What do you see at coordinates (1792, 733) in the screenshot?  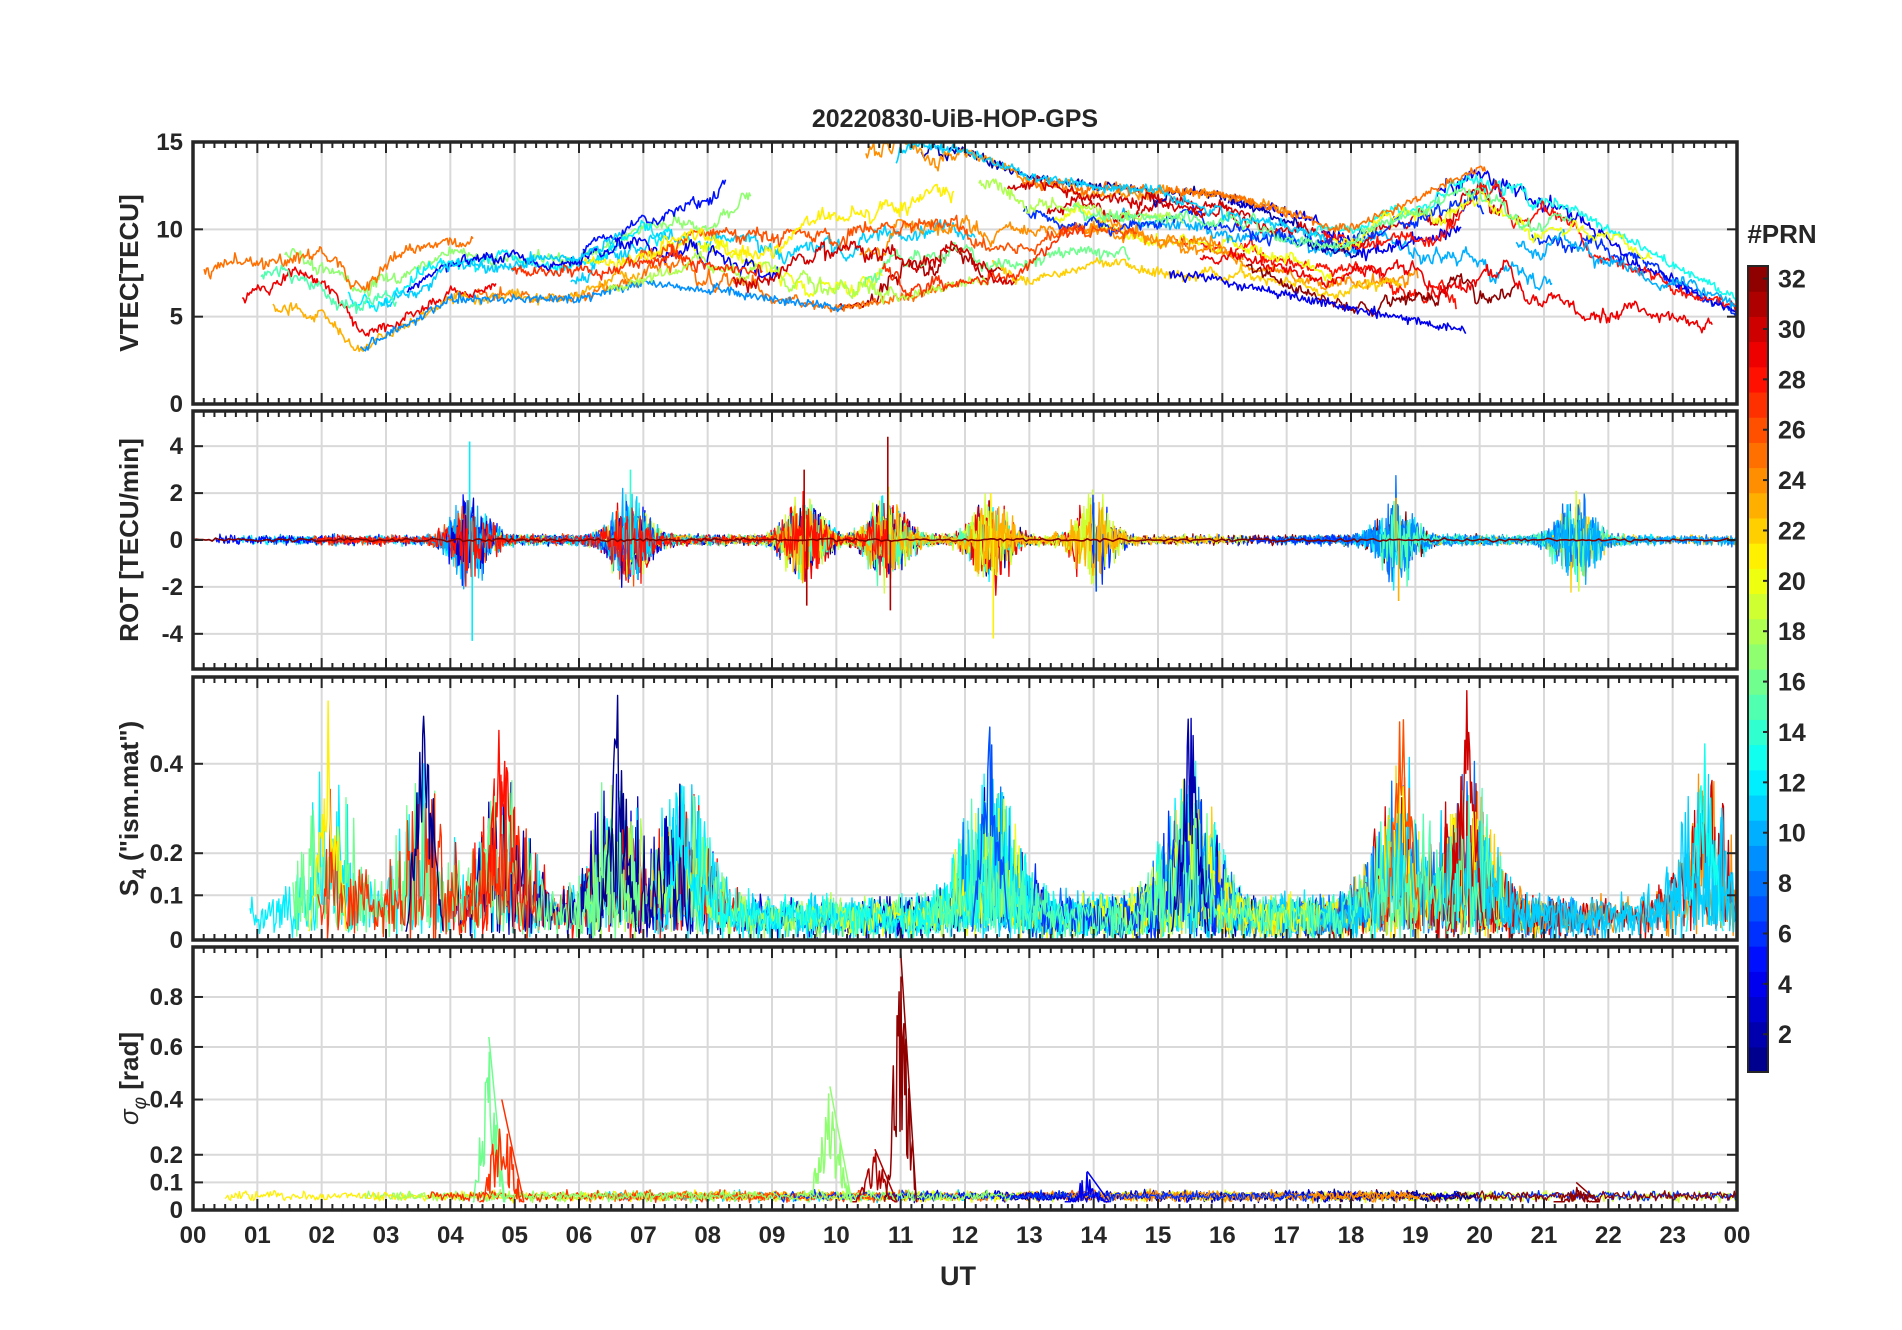 I see `colorbar-tick-label: 14` at bounding box center [1792, 733].